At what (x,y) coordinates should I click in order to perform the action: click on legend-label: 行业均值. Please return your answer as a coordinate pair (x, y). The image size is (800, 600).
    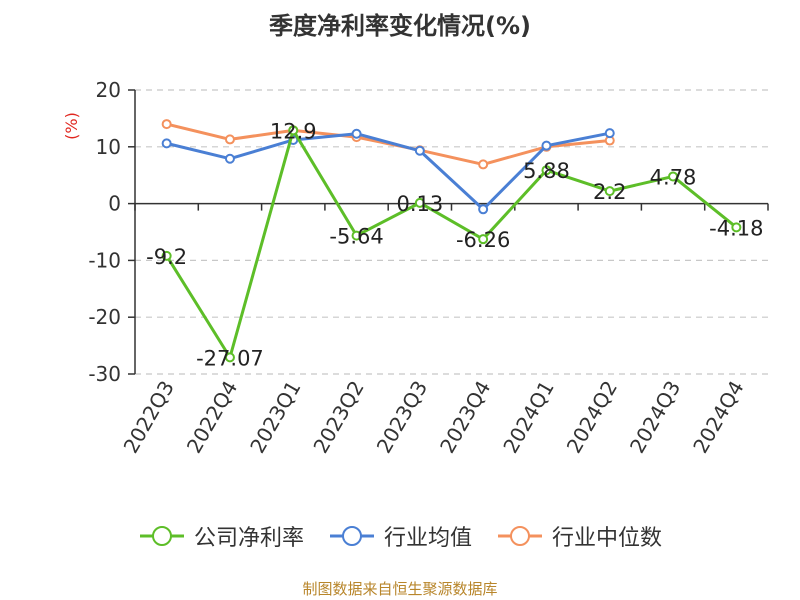
    Looking at the image, I should click on (427, 538).